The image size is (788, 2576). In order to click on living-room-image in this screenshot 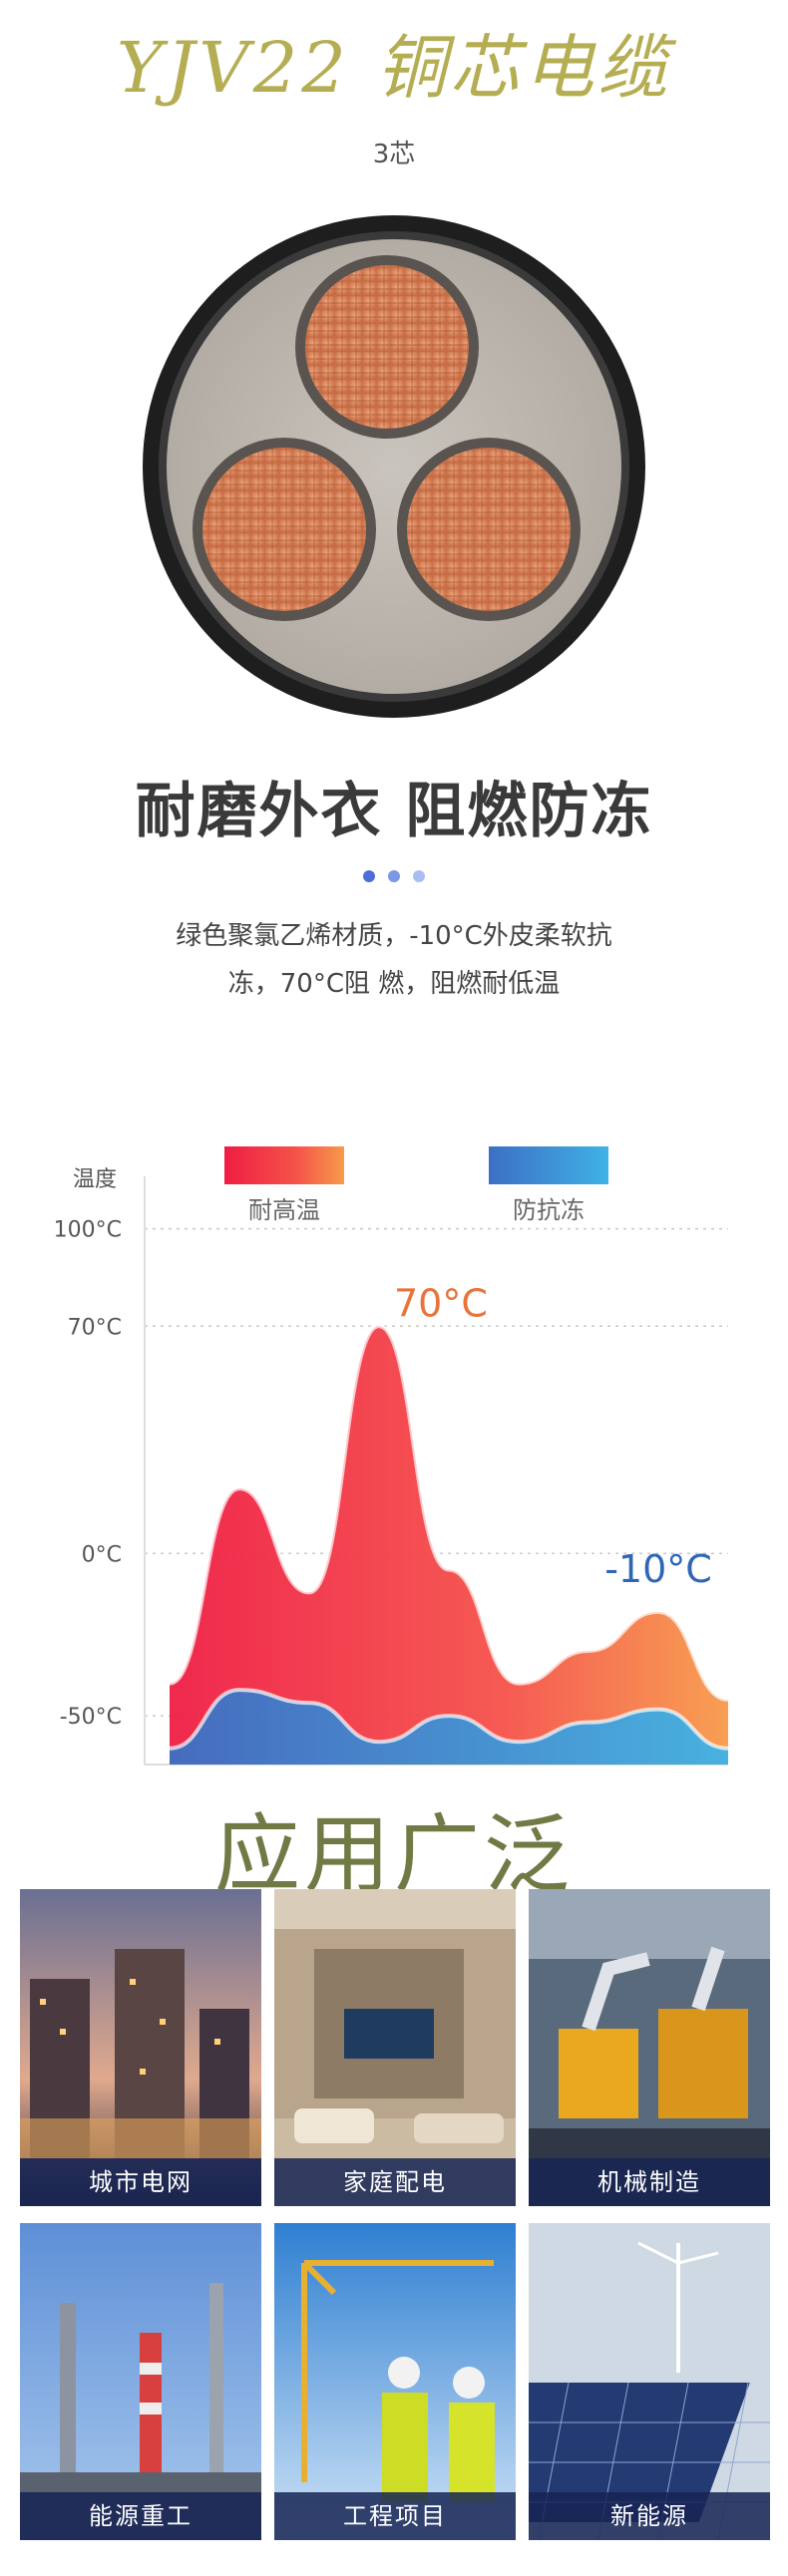, I will do `click(395, 2047)`.